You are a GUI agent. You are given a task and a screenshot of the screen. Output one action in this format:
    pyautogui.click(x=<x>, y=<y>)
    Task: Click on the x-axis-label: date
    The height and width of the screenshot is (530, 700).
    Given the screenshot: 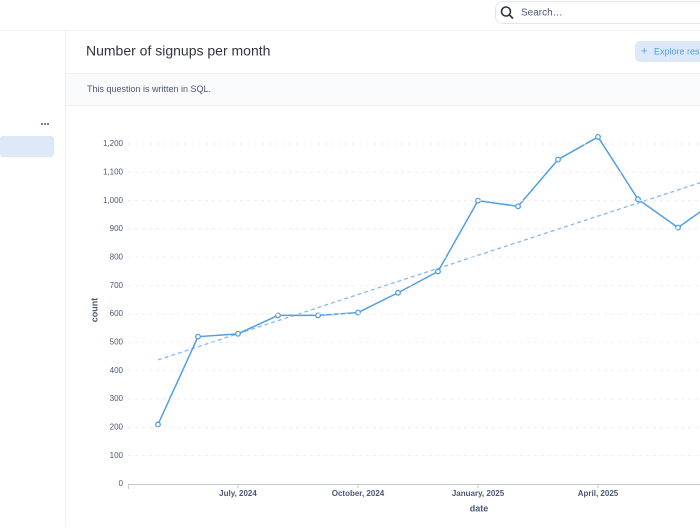 What is the action you would take?
    pyautogui.click(x=479, y=508)
    